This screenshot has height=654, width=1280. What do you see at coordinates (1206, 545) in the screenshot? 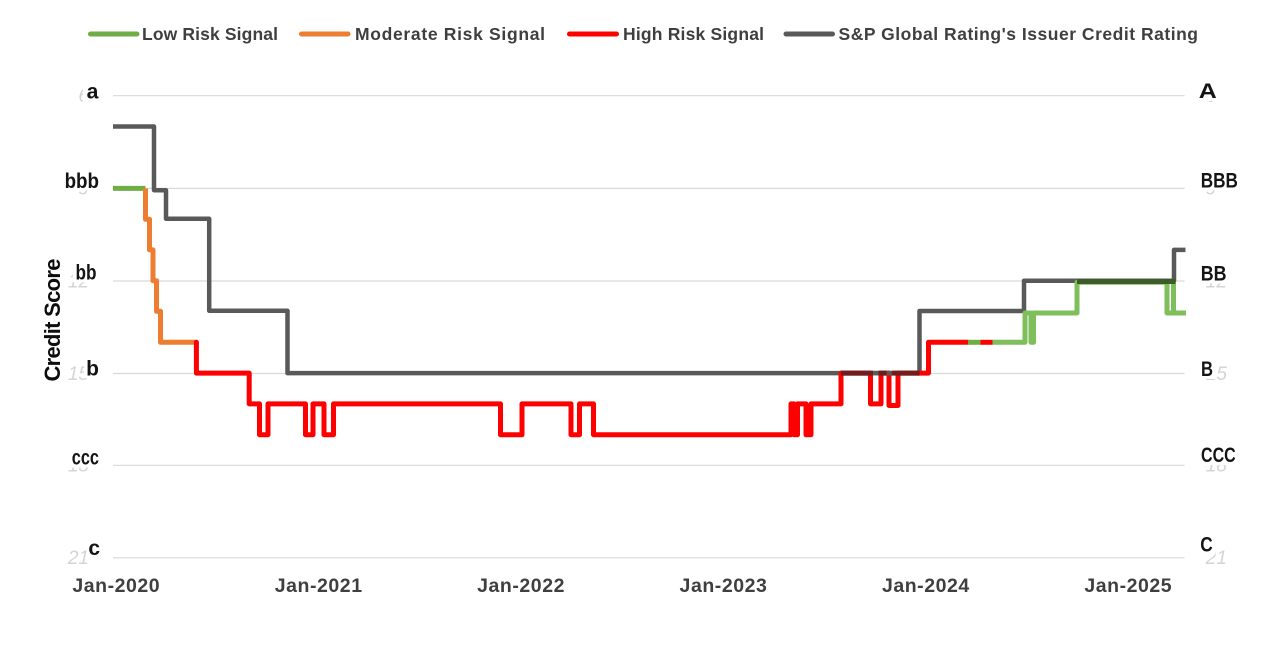
I see `svg-text: C` at bounding box center [1206, 545].